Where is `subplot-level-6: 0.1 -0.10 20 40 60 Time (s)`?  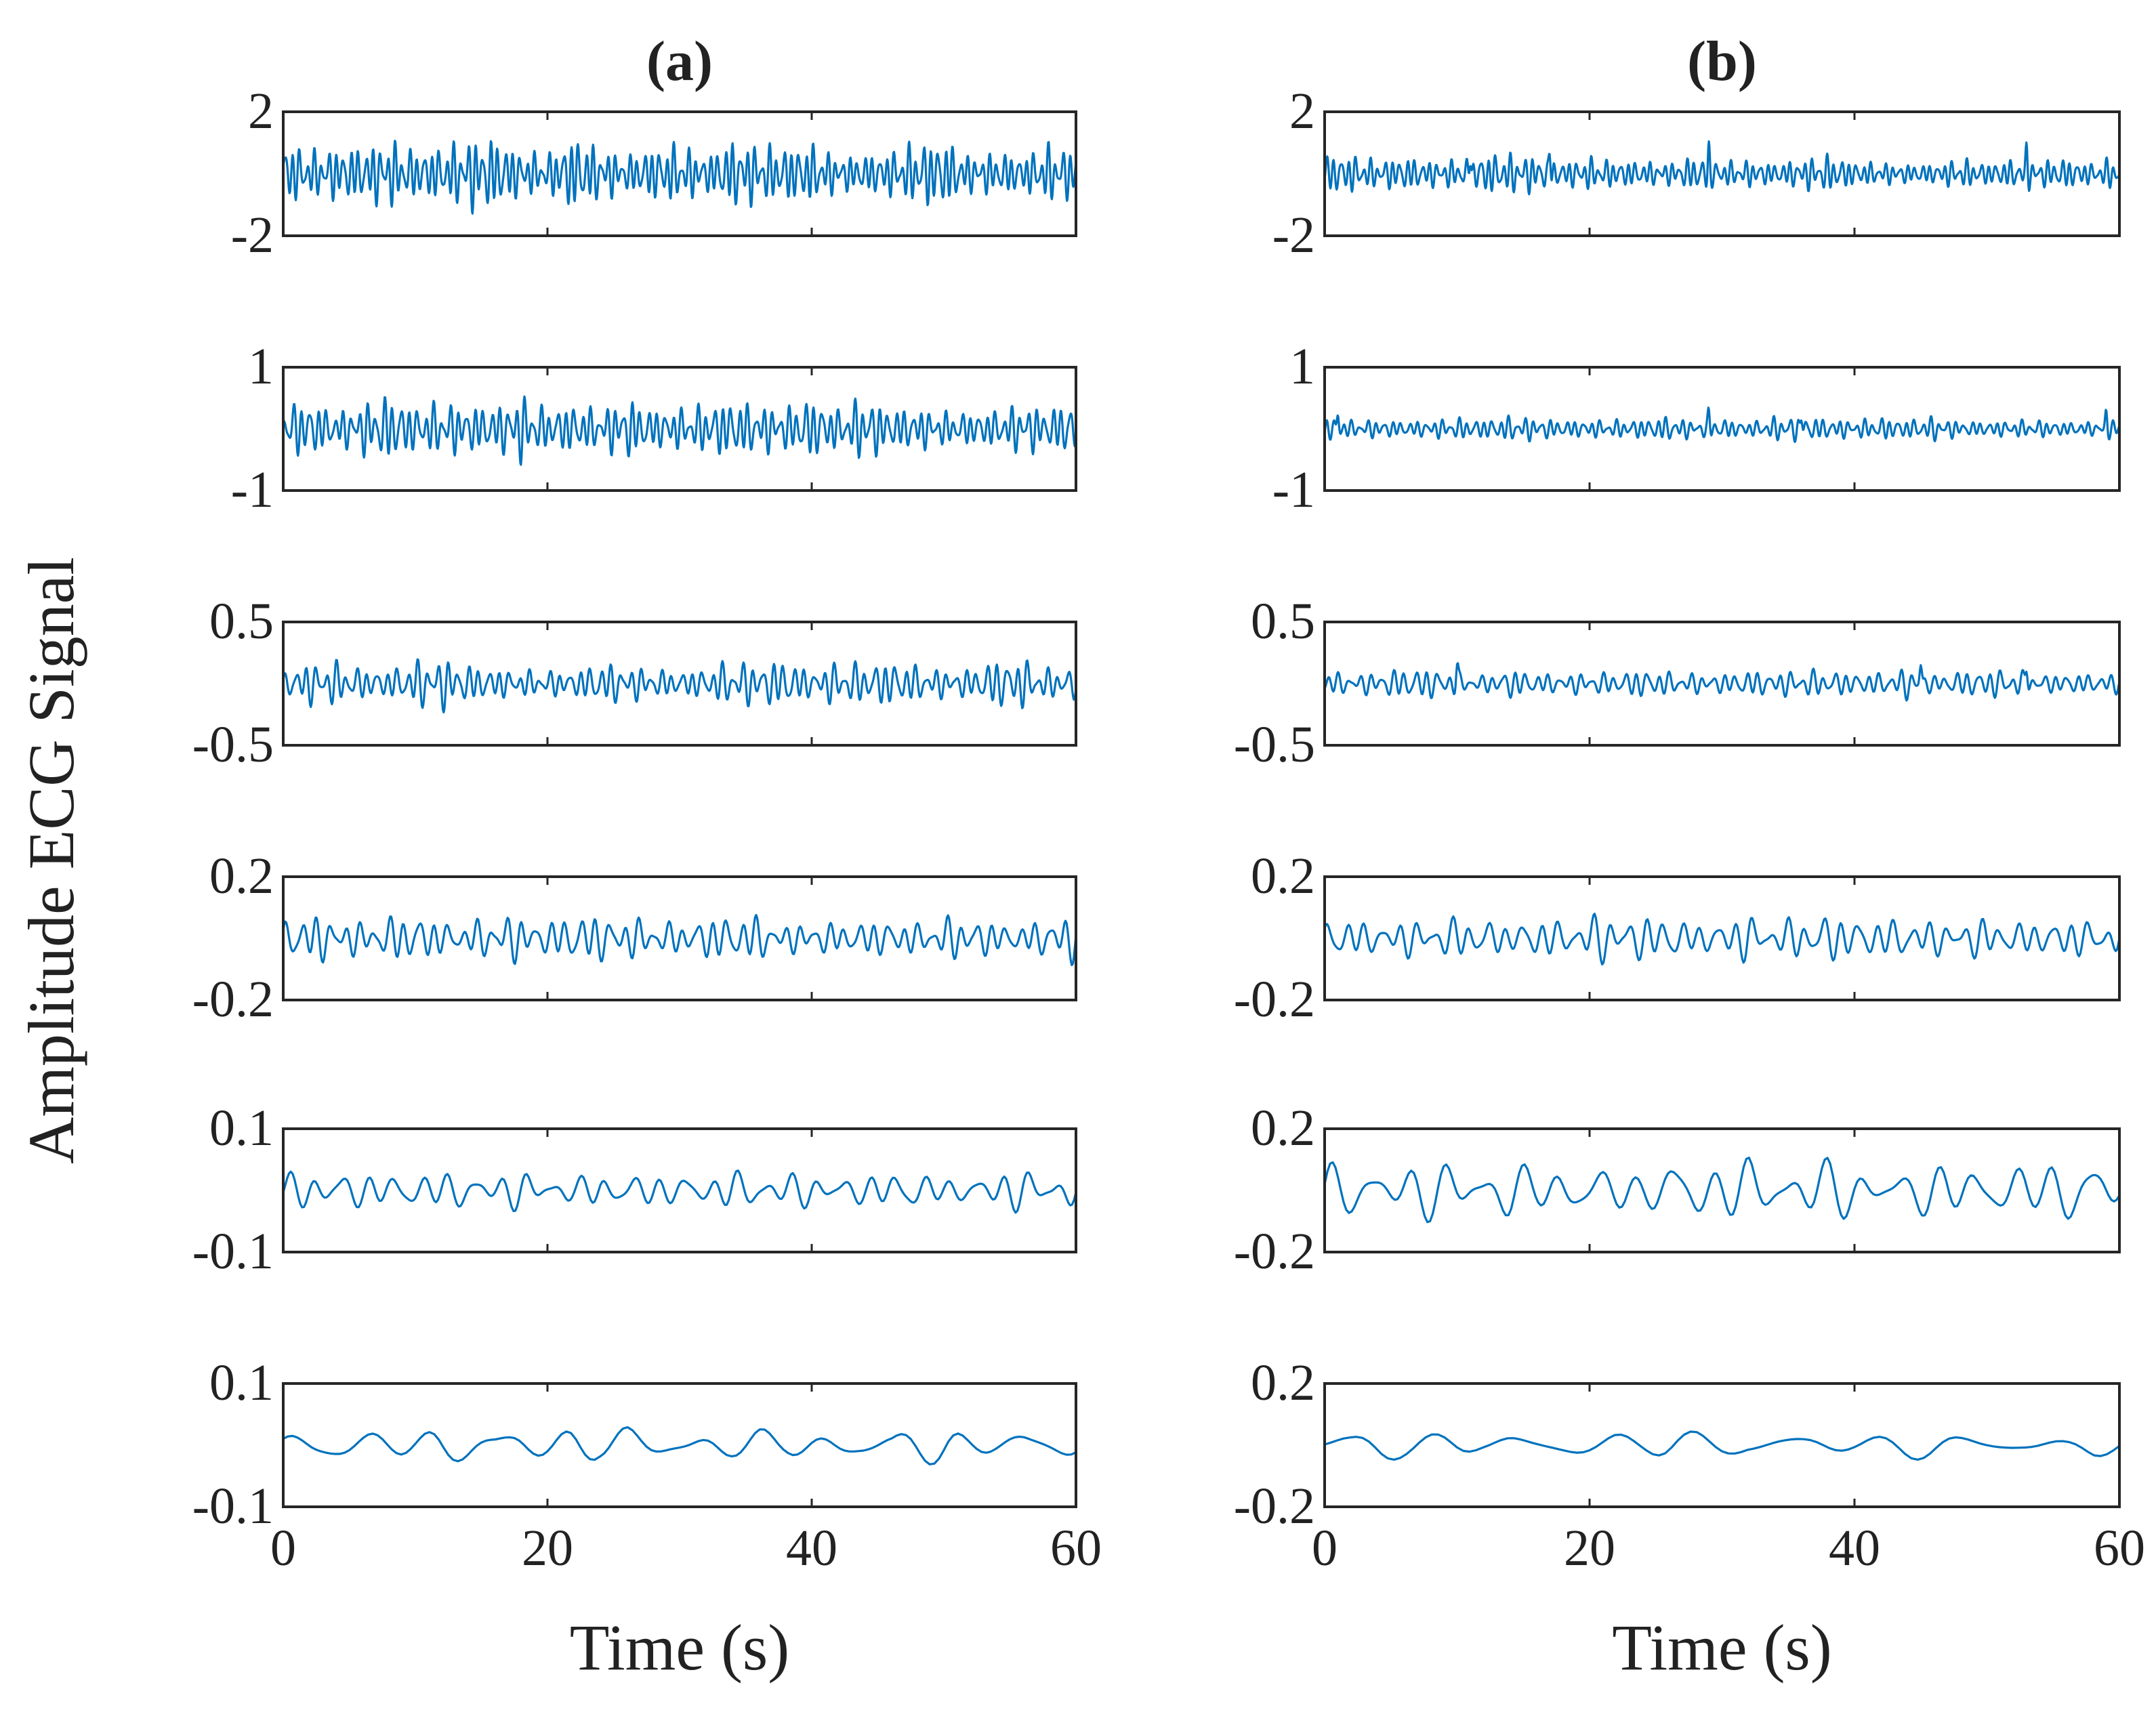 subplot-level-6: 0.1 -0.10 20 40 60 Time (s) is located at coordinates (647, 1519).